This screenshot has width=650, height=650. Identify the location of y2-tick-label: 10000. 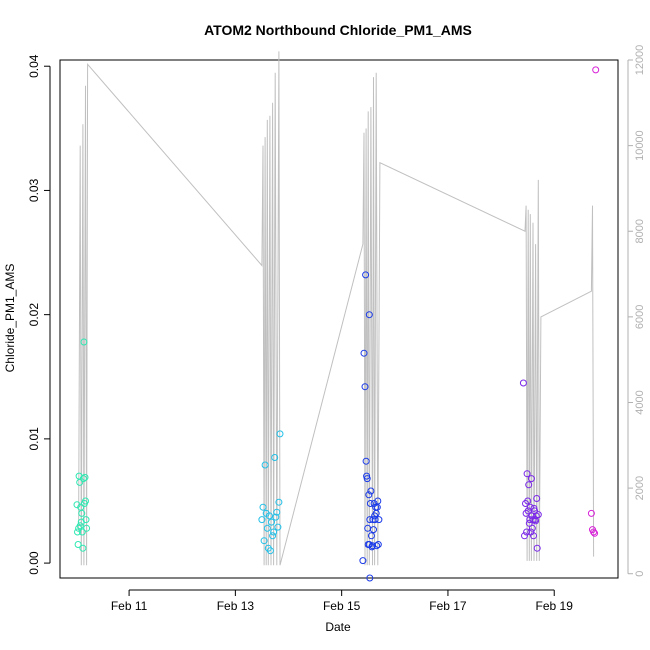
(640, 145).